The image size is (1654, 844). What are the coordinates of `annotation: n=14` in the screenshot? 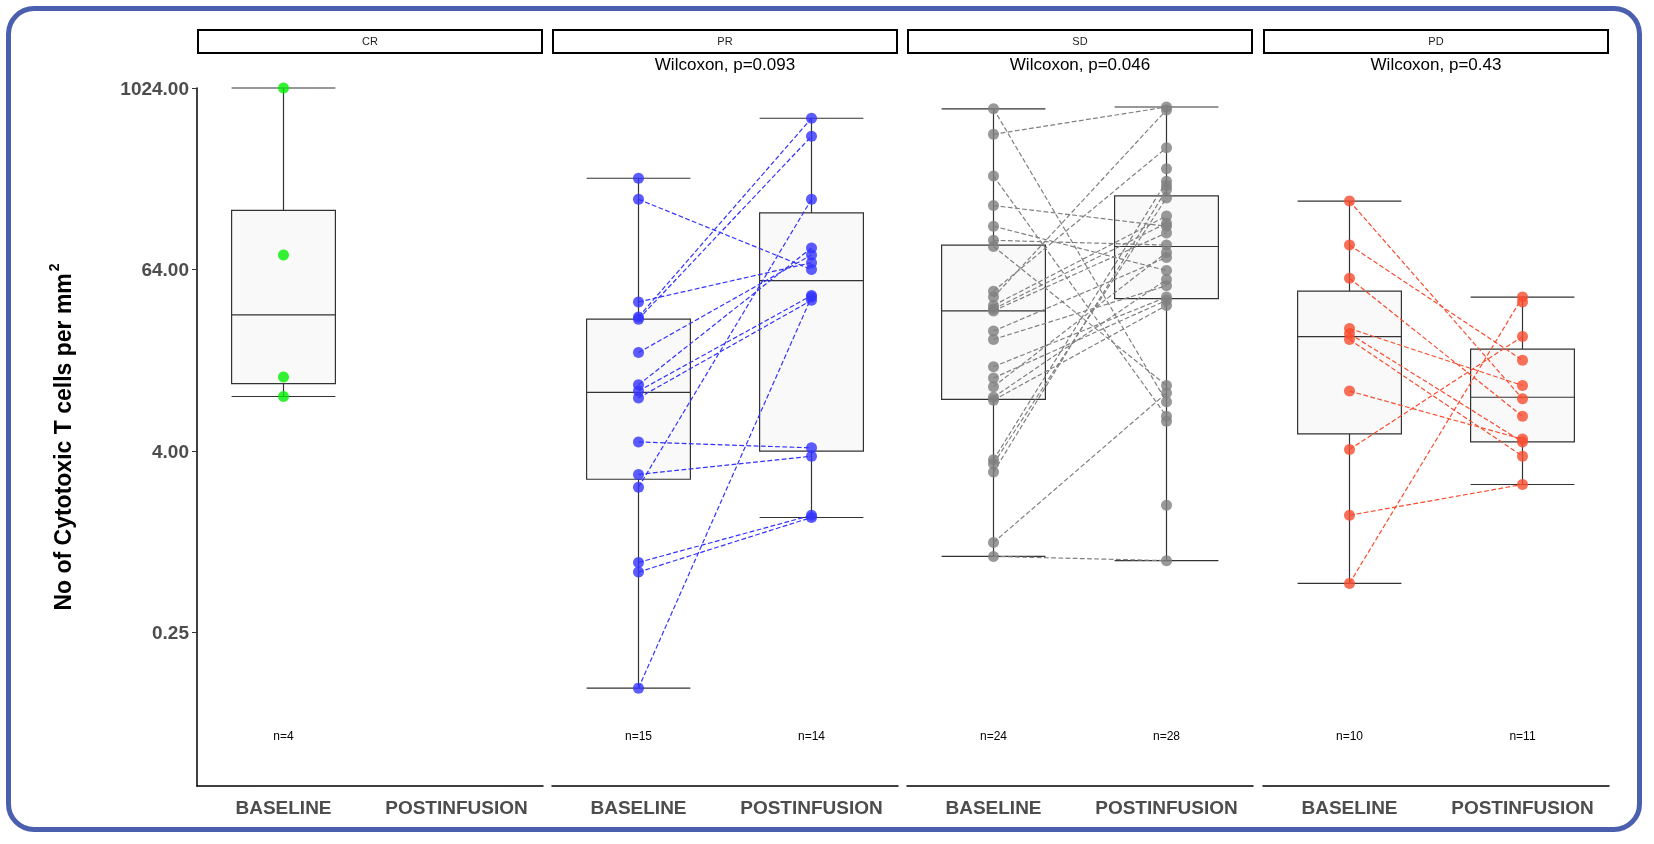 It's located at (811, 736).